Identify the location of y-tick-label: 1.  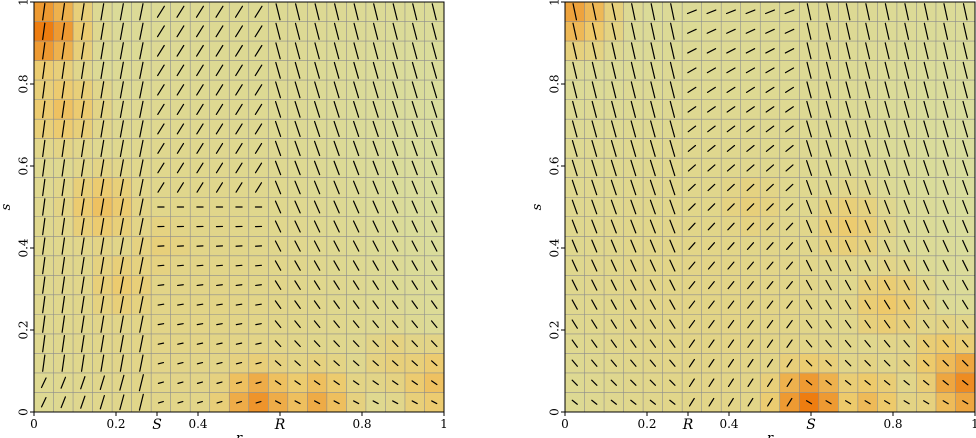
(24, 3).